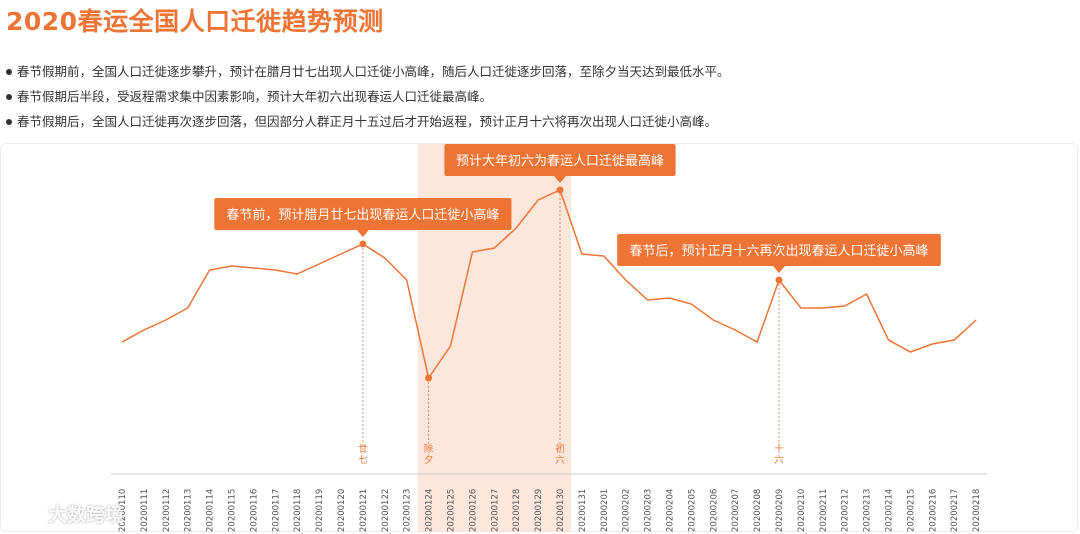 This screenshot has width=1080, height=534. I want to click on x-tick-label: 20200126, so click(473, 510).